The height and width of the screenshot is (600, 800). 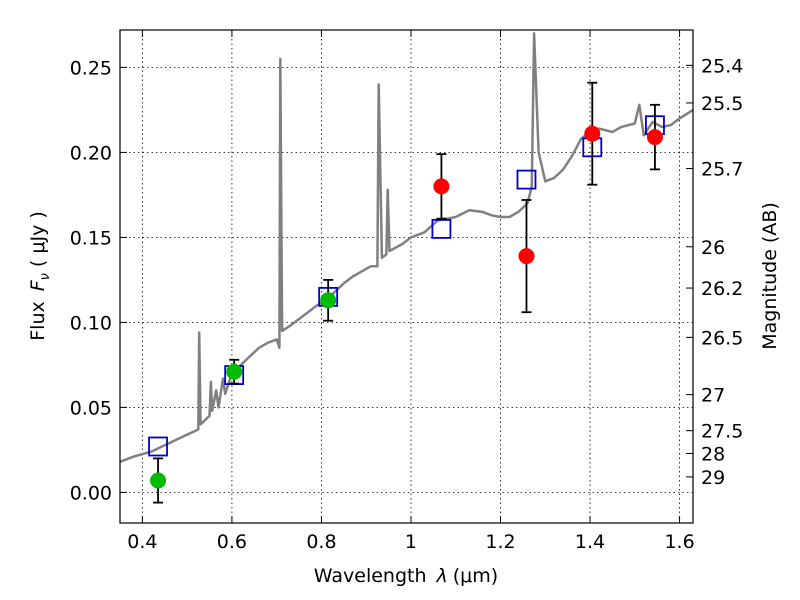 I want to click on y2-tick-label: 26.5, so click(x=722, y=338).